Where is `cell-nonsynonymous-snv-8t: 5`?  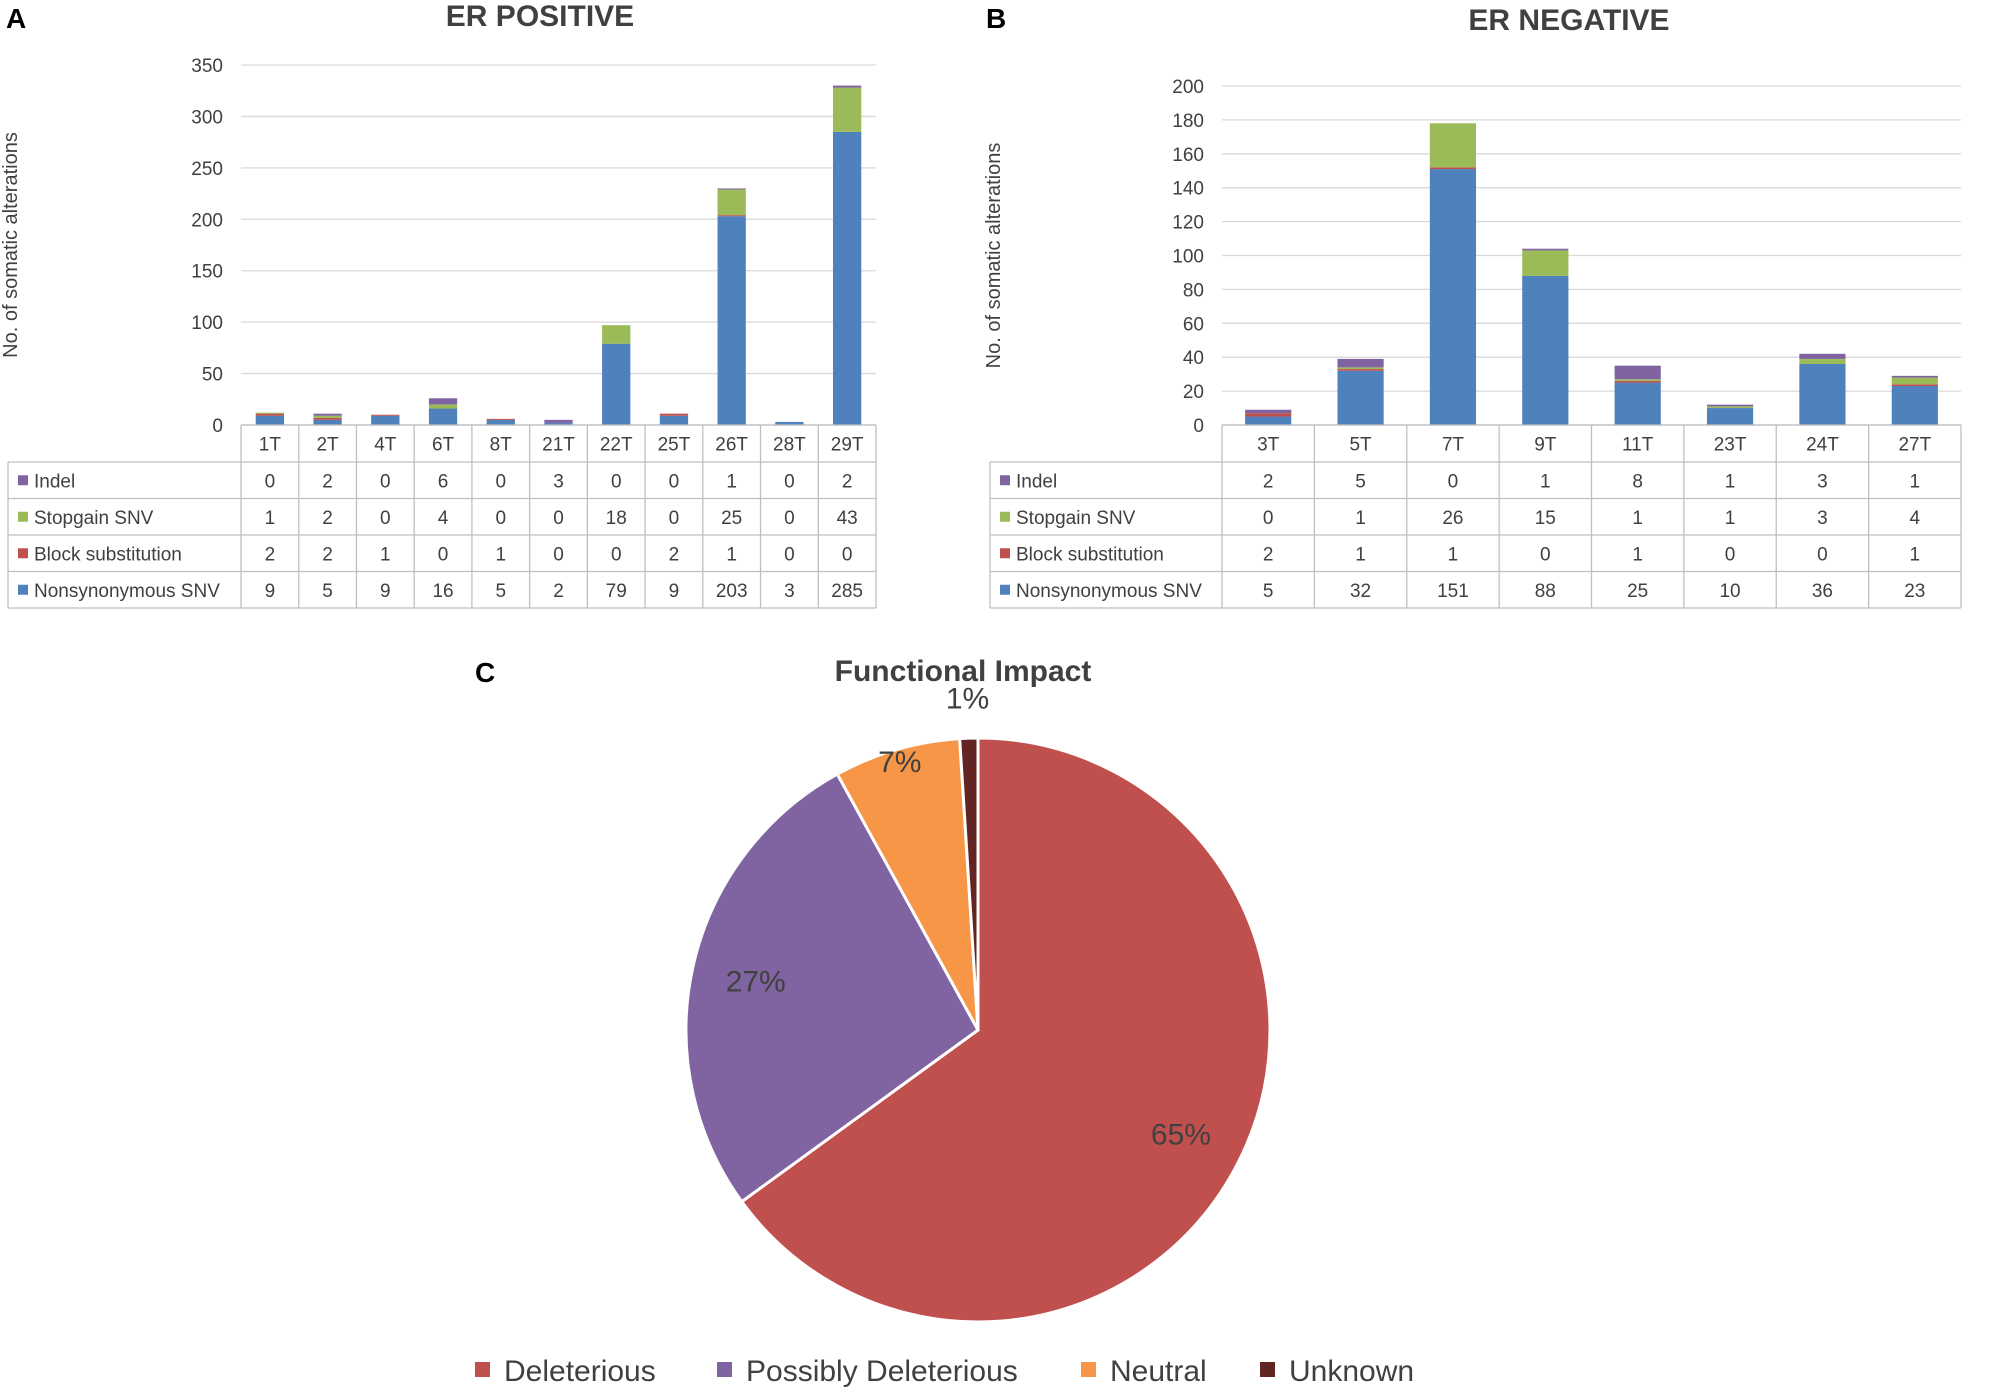 cell-nonsynonymous-snv-8t: 5 is located at coordinates (500, 591).